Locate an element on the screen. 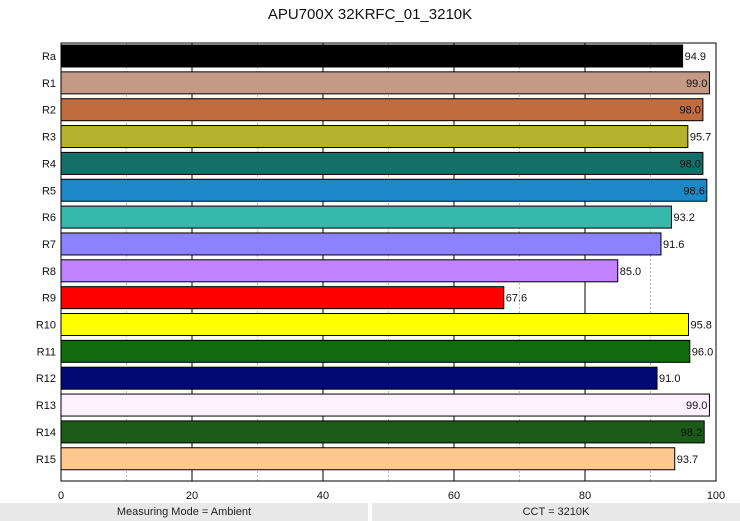  bar-r9 is located at coordinates (282, 298).